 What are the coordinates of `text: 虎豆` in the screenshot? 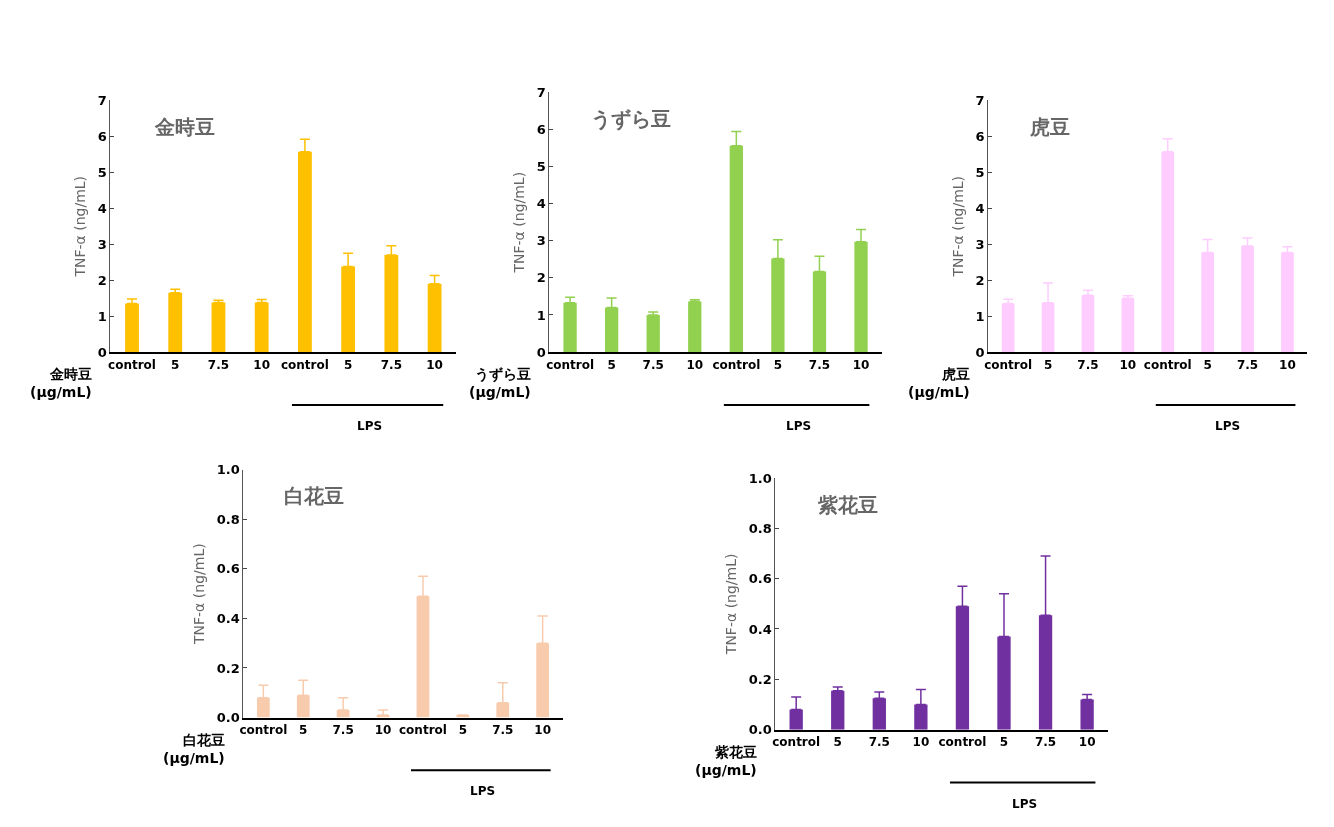 It's located at (1049, 127).